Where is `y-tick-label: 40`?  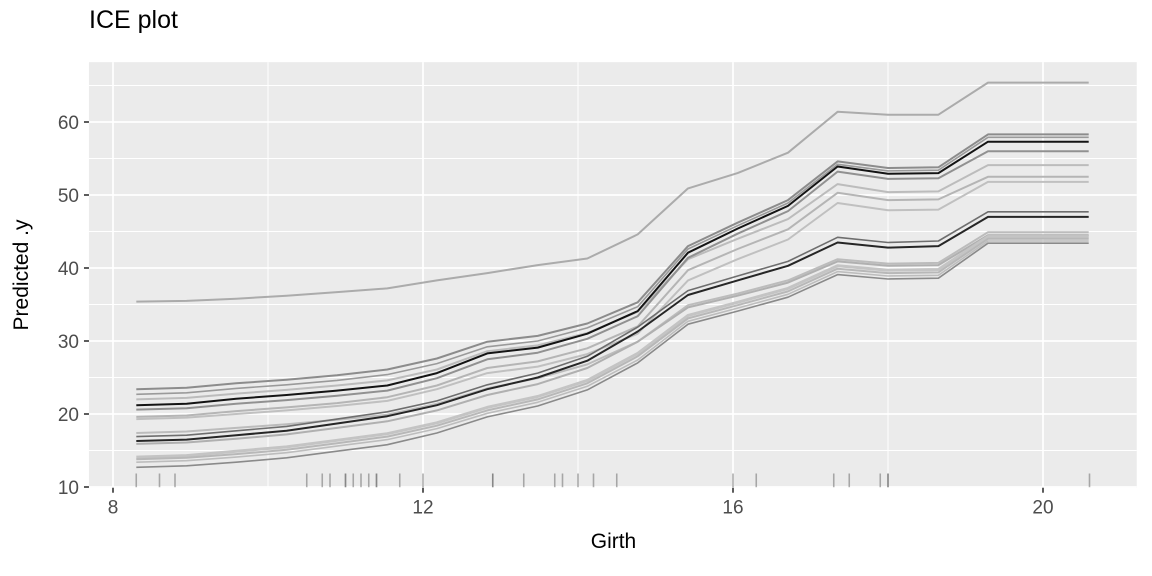
y-tick-label: 40 is located at coordinates (68, 269).